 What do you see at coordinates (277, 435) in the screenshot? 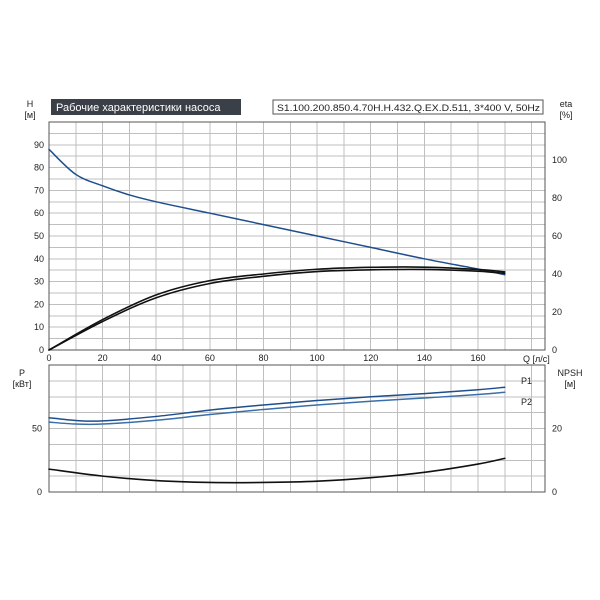
I see `bottom-plot-series` at bounding box center [277, 435].